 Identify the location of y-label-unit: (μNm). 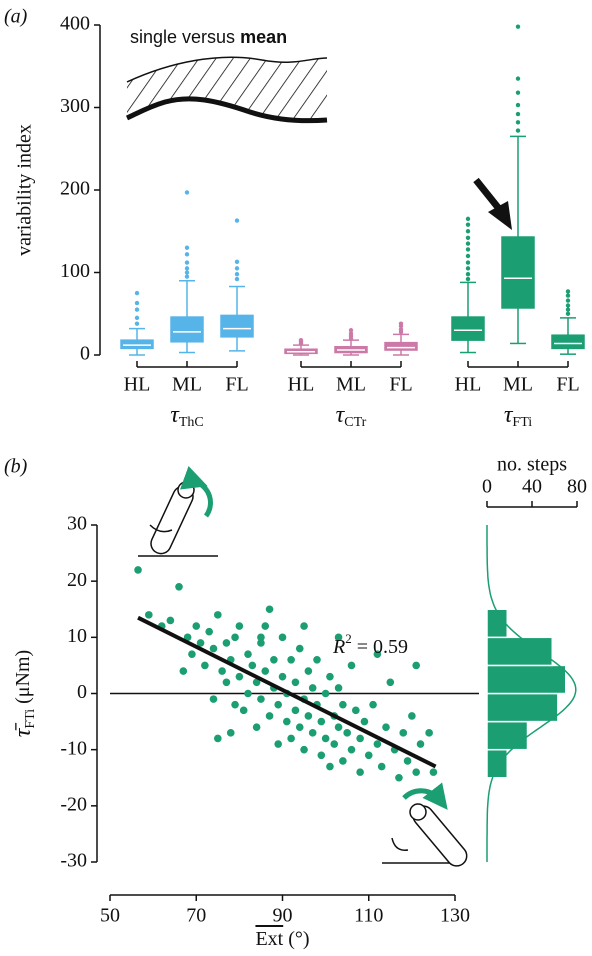
(23, 679).